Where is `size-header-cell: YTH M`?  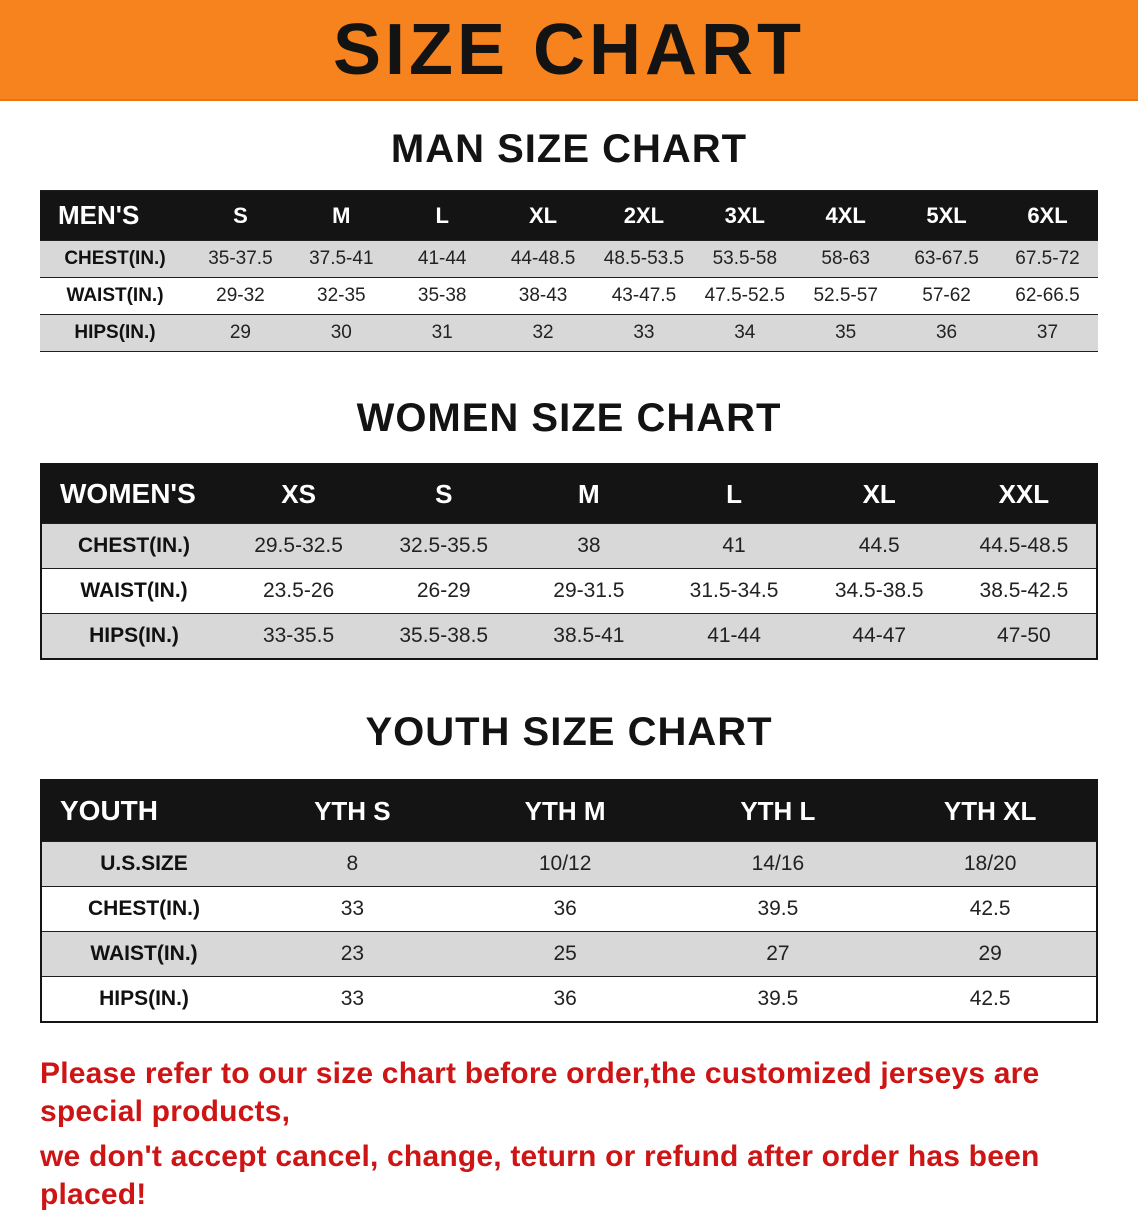 size-header-cell: YTH M is located at coordinates (565, 811).